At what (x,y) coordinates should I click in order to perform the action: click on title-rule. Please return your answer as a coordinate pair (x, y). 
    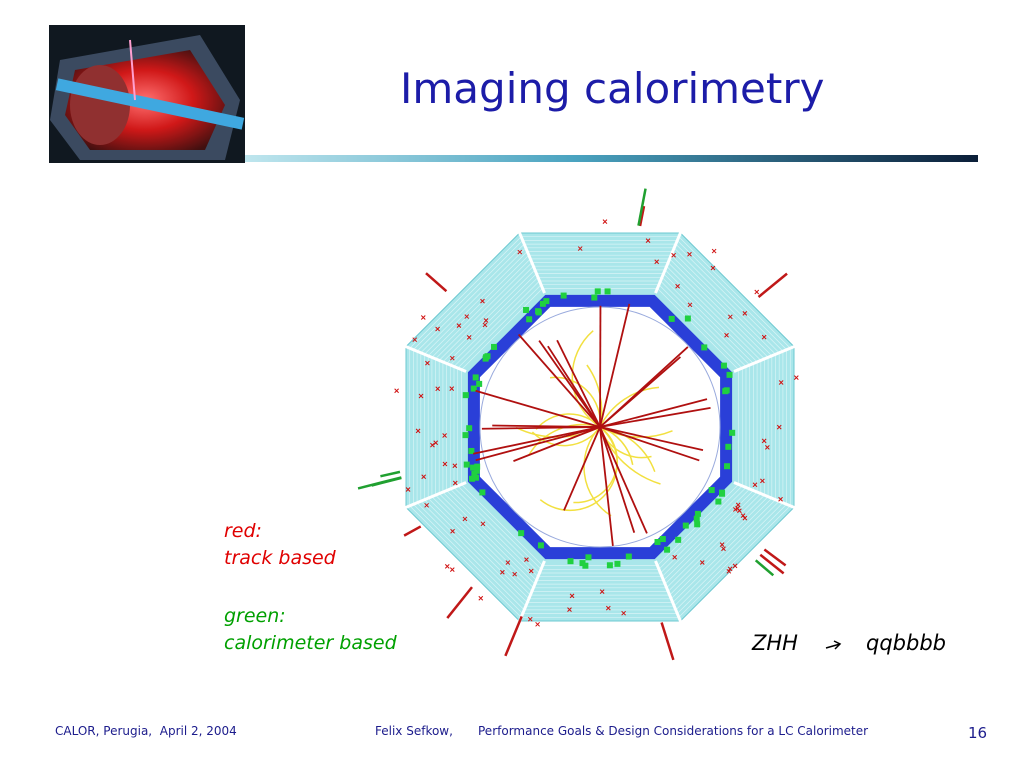
    Looking at the image, I should click on (611, 158).